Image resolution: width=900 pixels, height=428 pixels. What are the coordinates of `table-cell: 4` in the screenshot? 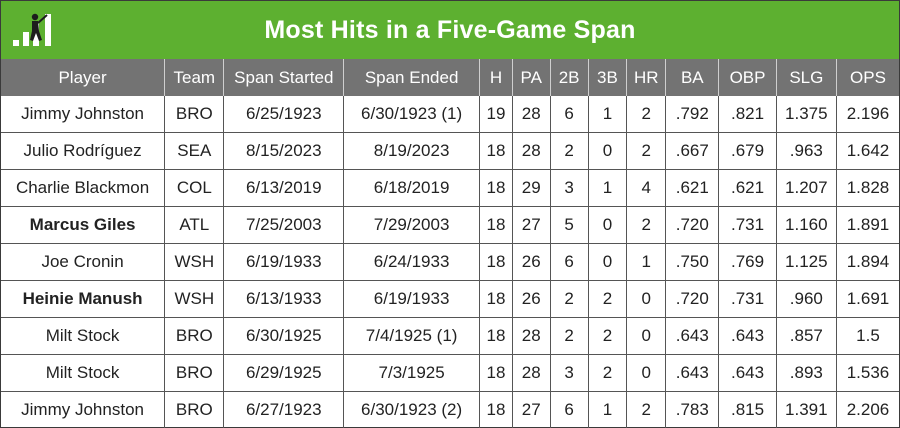 It's located at (646, 188).